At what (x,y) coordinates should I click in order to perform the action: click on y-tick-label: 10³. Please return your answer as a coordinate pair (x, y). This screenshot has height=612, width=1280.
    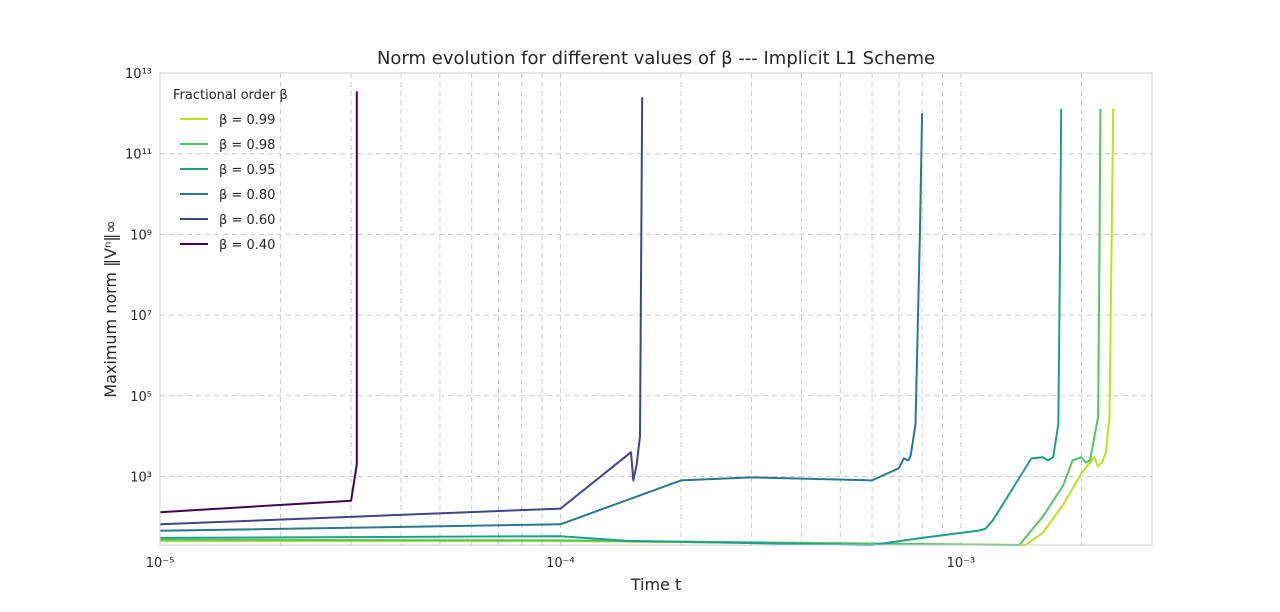
    Looking at the image, I should click on (141, 477).